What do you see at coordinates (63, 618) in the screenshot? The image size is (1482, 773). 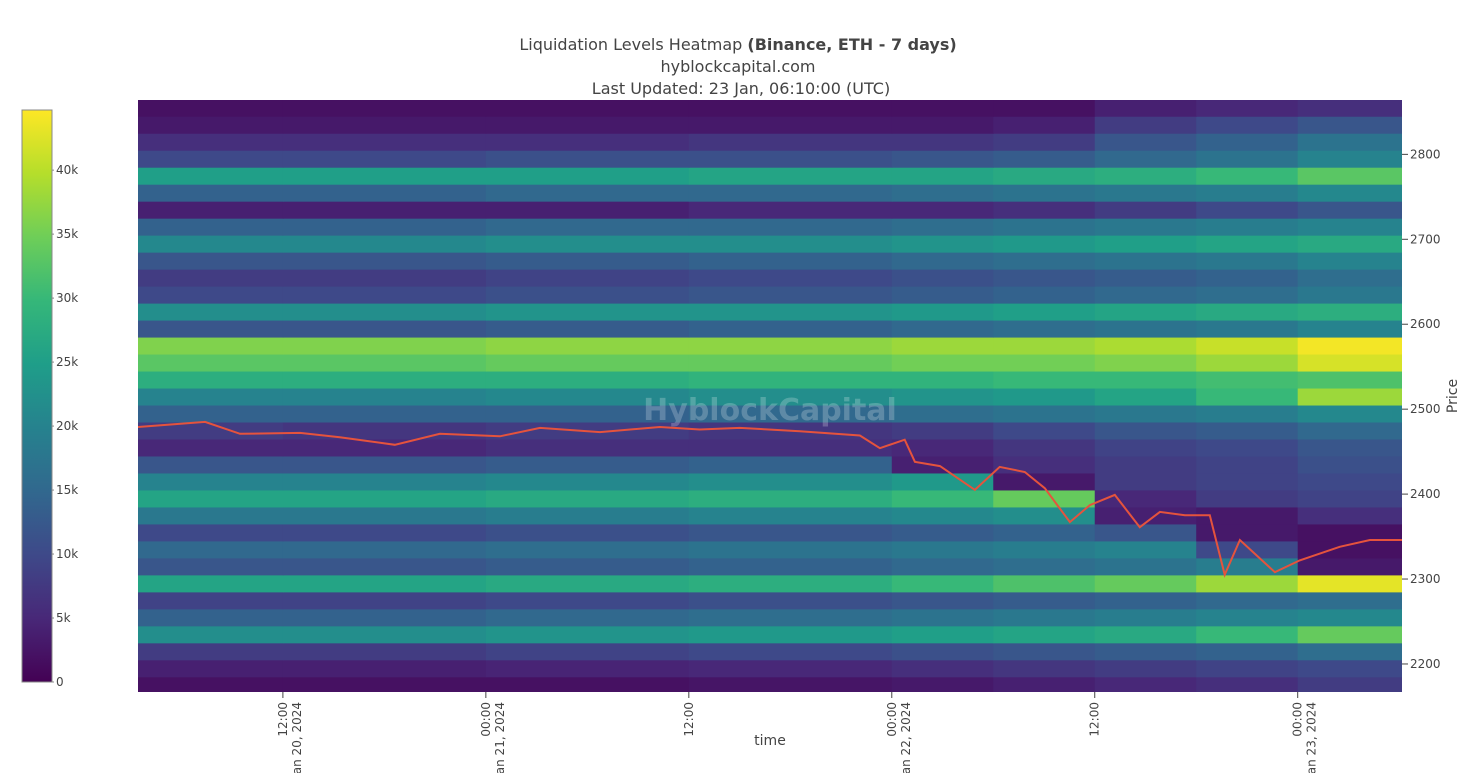 I see `colorbar-tick-label: 5k` at bounding box center [63, 618].